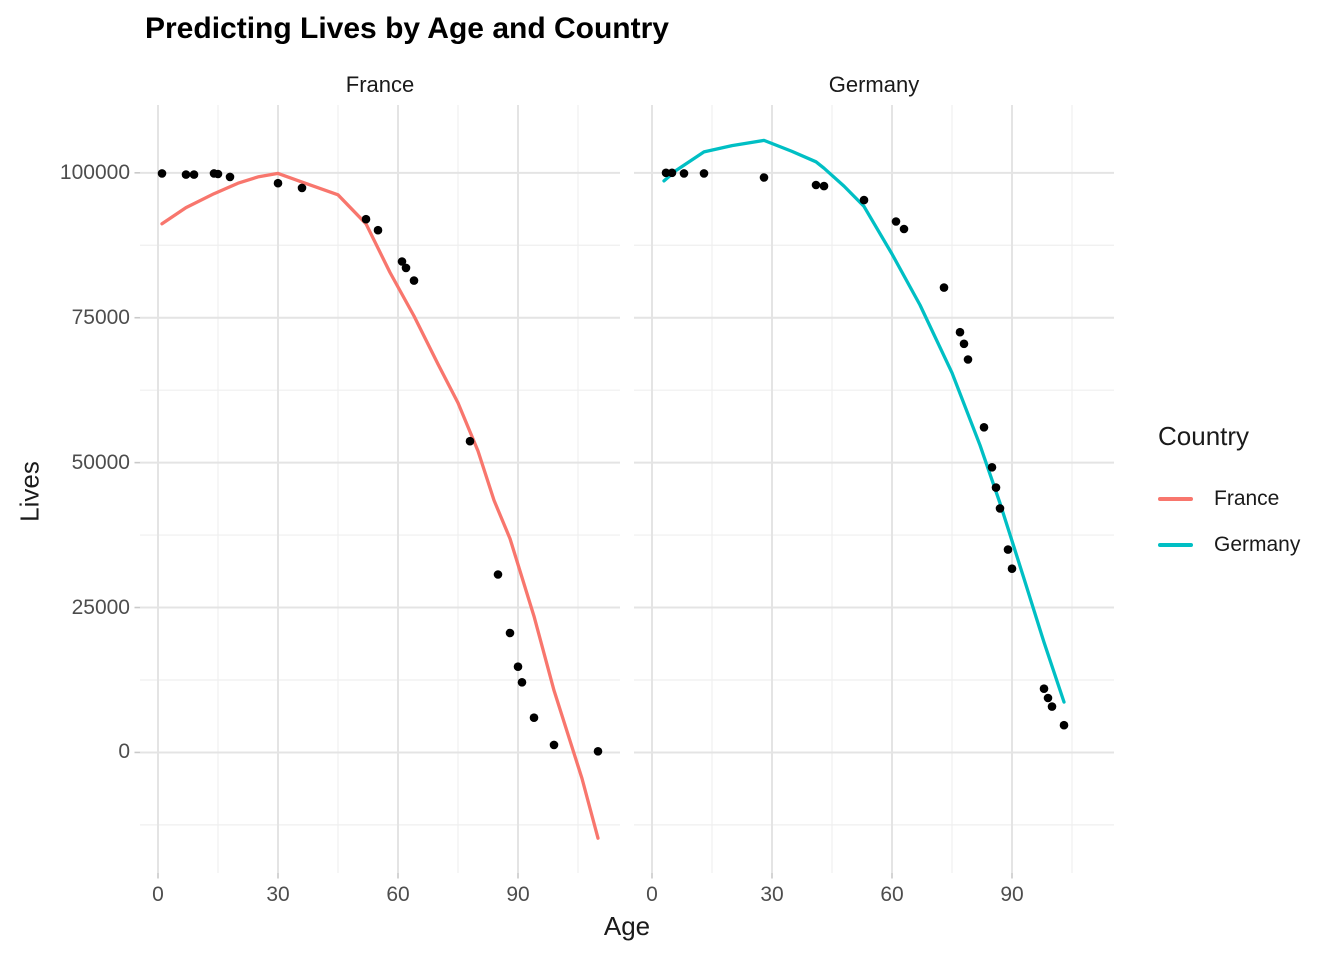 This screenshot has width=1344, height=960. Describe the element at coordinates (380, 84) in the screenshot. I see `facet-label-france: France` at that location.